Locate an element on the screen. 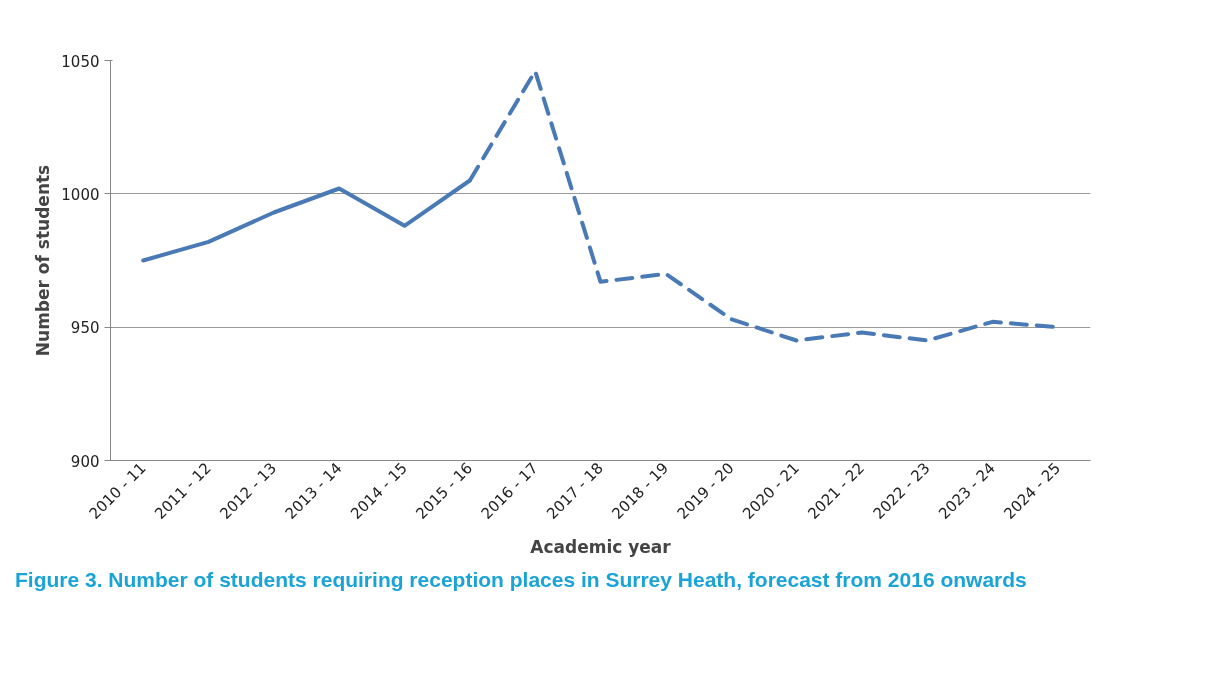  y-tick-label: 1000 is located at coordinates (80, 194).